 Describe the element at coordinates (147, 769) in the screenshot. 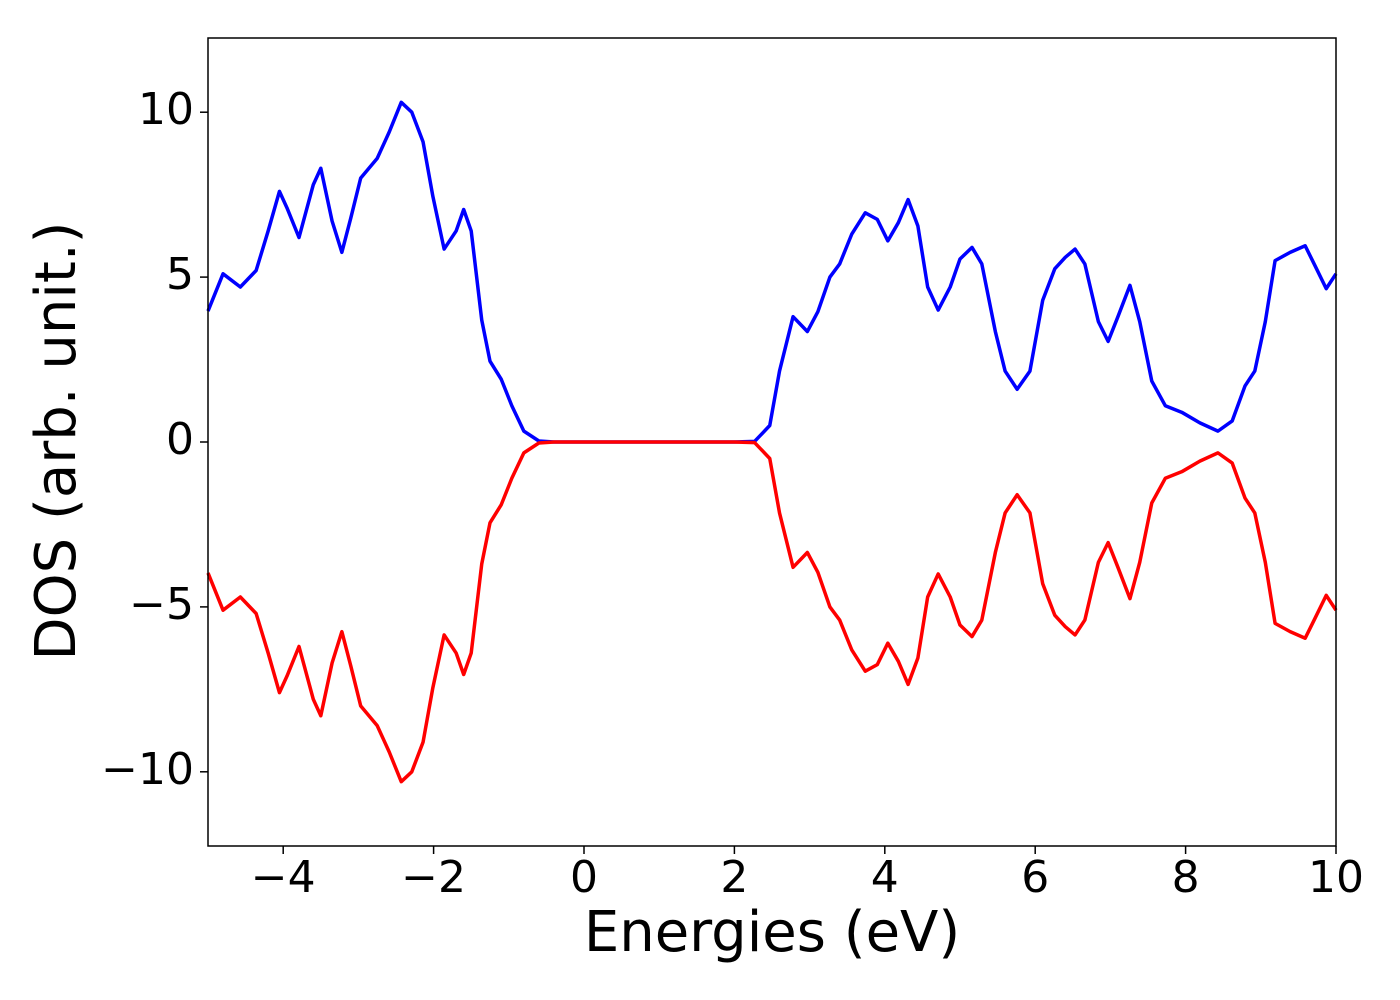

I see `y-tick-label: −10` at that location.